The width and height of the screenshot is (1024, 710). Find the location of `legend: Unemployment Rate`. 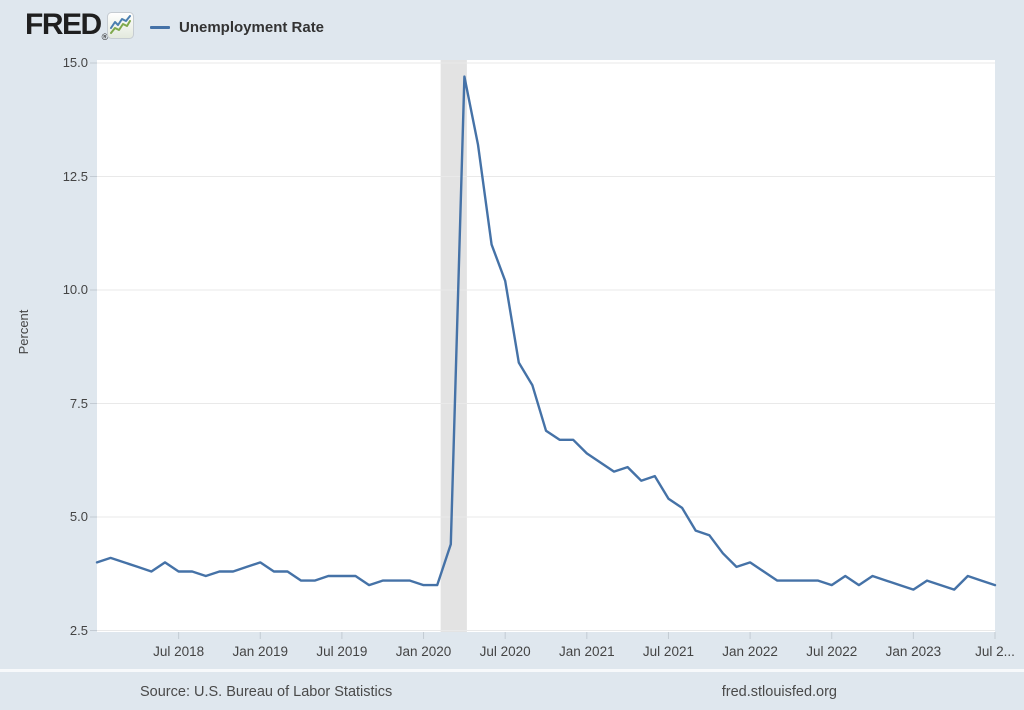

legend: Unemployment Rate is located at coordinates (237, 27).